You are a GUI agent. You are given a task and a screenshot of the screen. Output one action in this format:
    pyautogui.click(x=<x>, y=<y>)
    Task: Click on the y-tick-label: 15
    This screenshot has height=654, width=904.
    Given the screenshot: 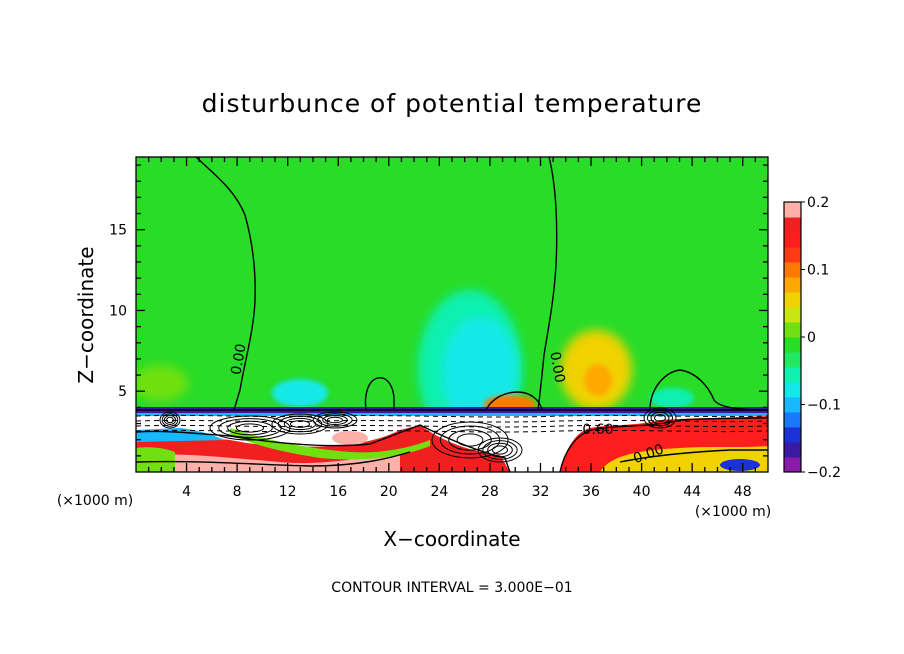 What is the action you would take?
    pyautogui.click(x=118, y=231)
    